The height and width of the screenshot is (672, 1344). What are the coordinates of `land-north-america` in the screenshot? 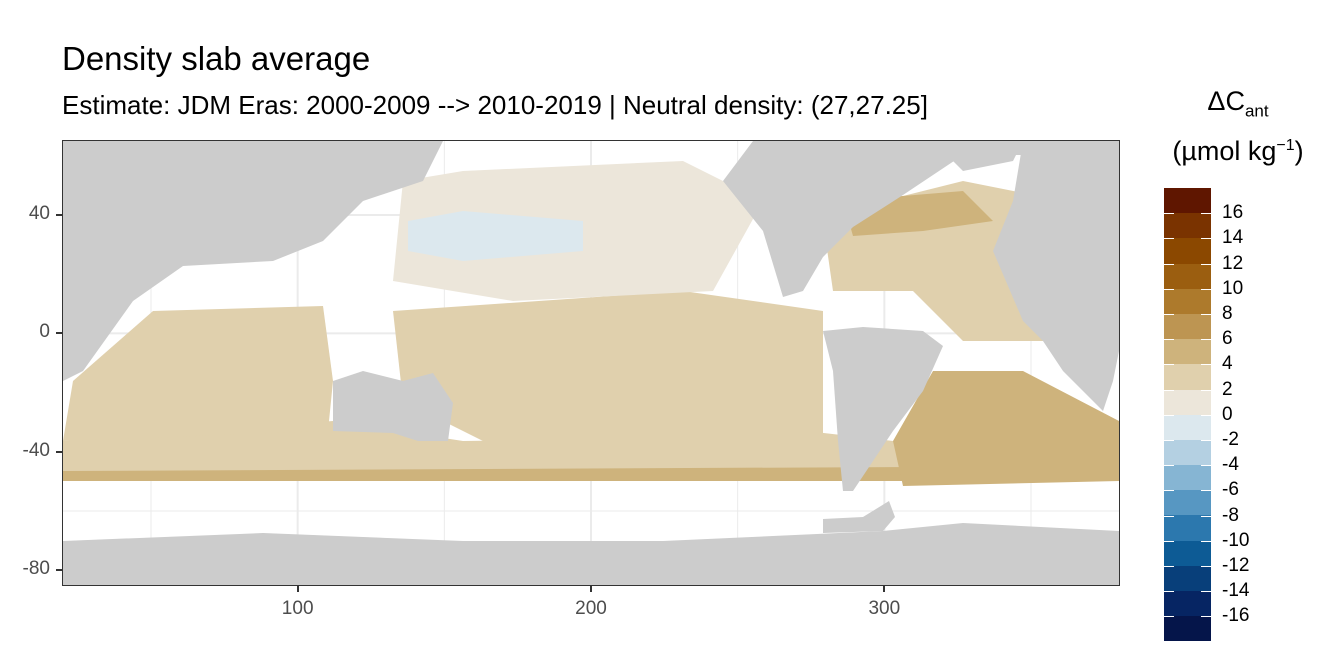 It's located at (921, 219).